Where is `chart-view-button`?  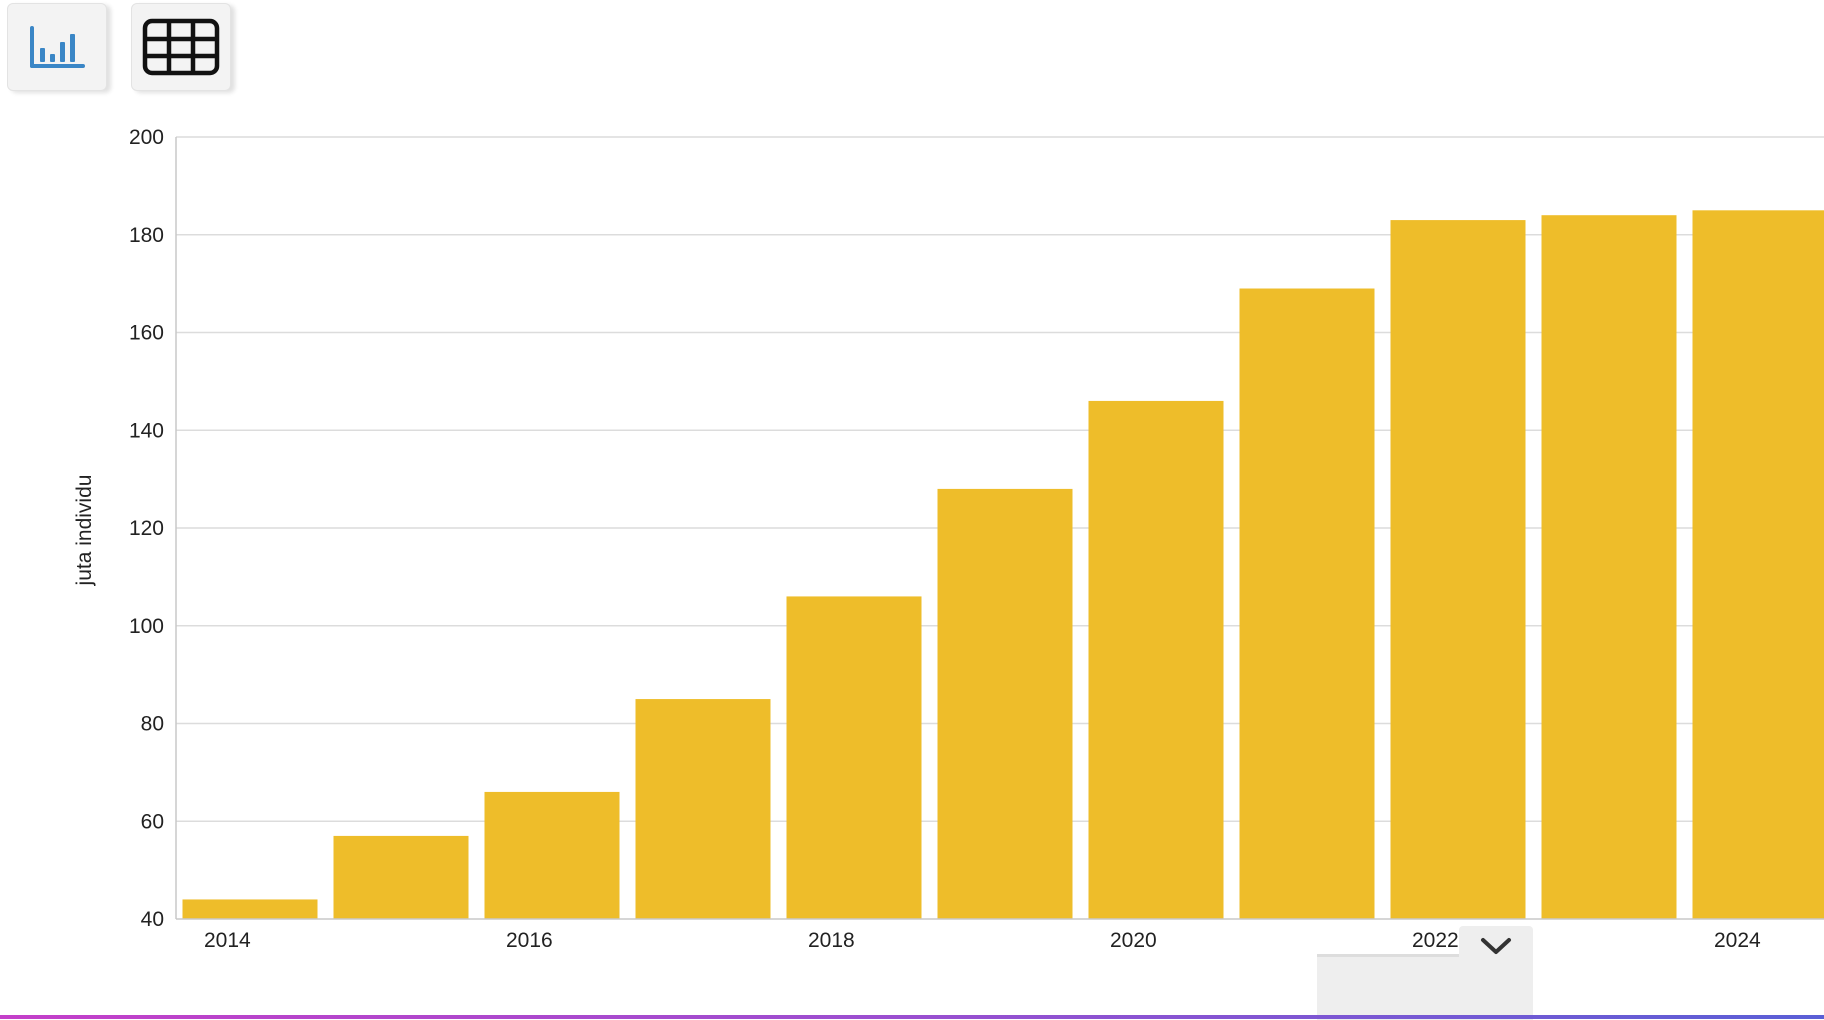 chart-view-button is located at coordinates (57, 47).